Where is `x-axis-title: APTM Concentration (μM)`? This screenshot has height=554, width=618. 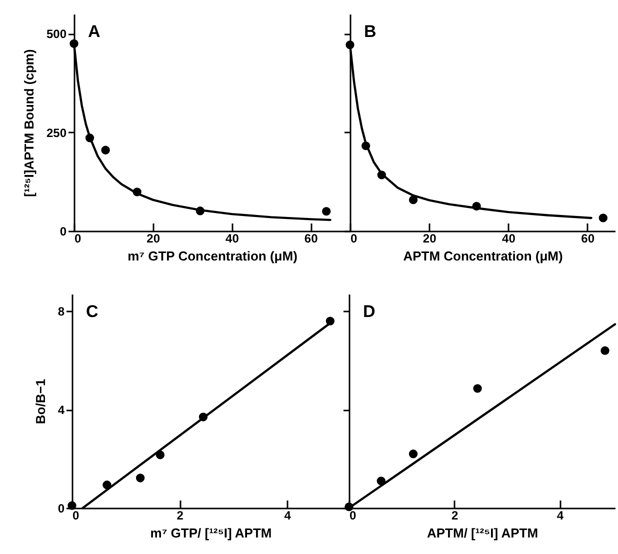 x-axis-title: APTM Concentration (μM) is located at coordinates (483, 256).